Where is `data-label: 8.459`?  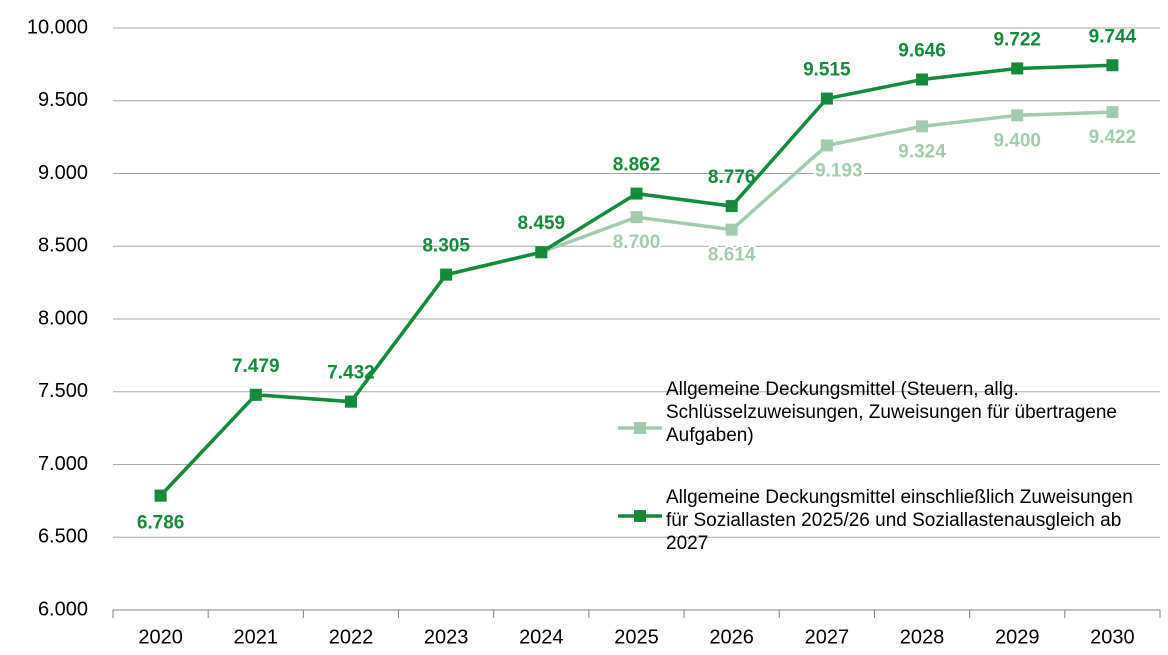 data-label: 8.459 is located at coordinates (542, 223).